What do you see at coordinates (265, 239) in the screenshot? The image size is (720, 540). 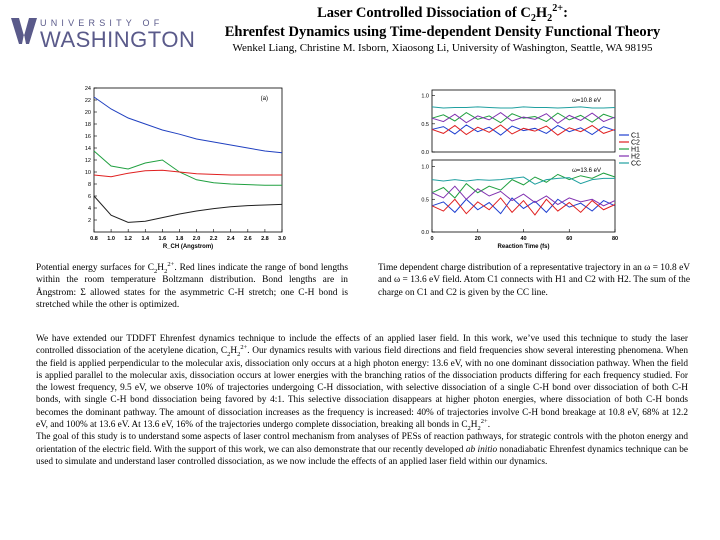 I see `x-tick-label: 2.8` at bounding box center [265, 239].